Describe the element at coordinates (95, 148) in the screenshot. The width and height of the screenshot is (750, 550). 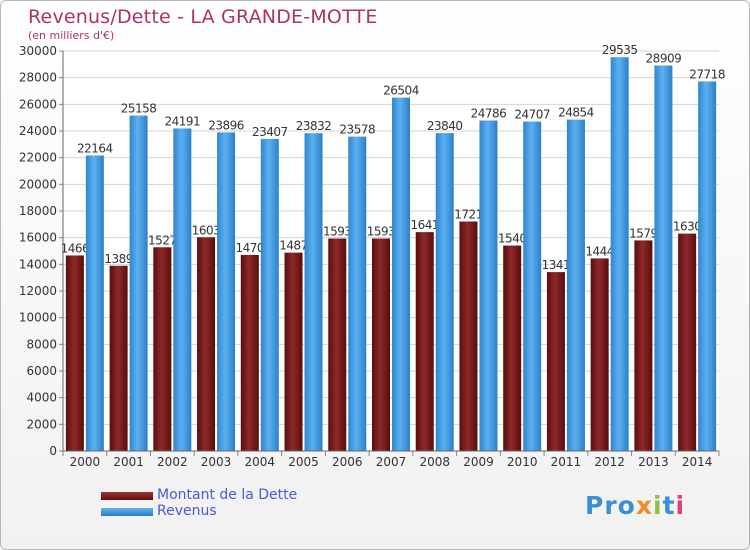
I see `data-label-revenus: 22164` at that location.